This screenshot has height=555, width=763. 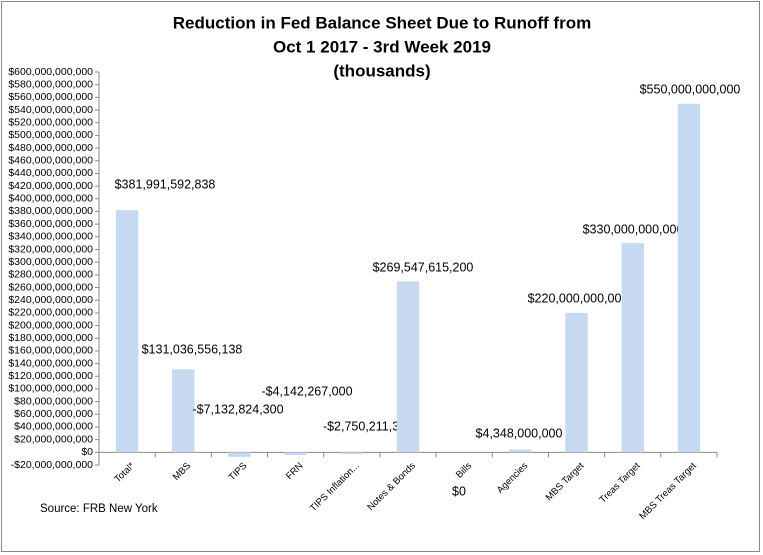 I want to click on value-label: $4,348,000,000, so click(x=519, y=433).